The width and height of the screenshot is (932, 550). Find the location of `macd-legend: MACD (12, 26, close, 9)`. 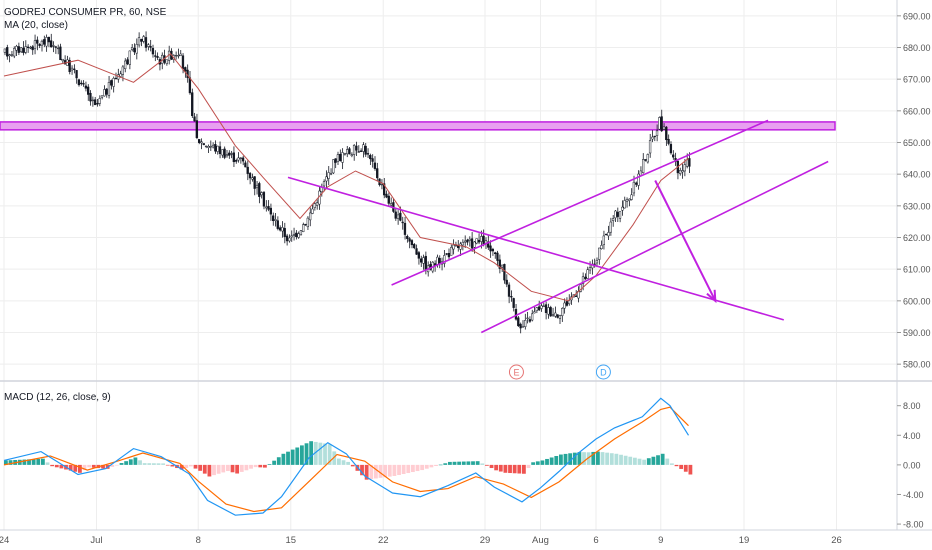

macd-legend: MACD (12, 26, close, 9) is located at coordinates (57, 397).